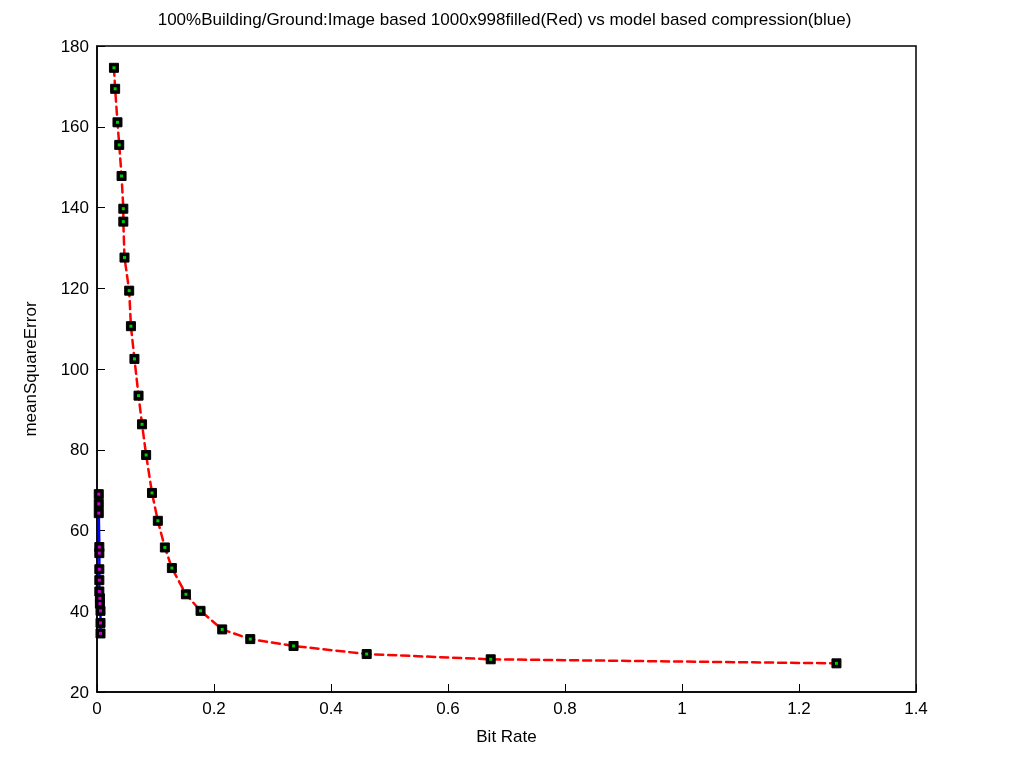 This screenshot has width=1009, height=759. Describe the element at coordinates (97, 708) in the screenshot. I see `x-tick-label: 0` at that location.